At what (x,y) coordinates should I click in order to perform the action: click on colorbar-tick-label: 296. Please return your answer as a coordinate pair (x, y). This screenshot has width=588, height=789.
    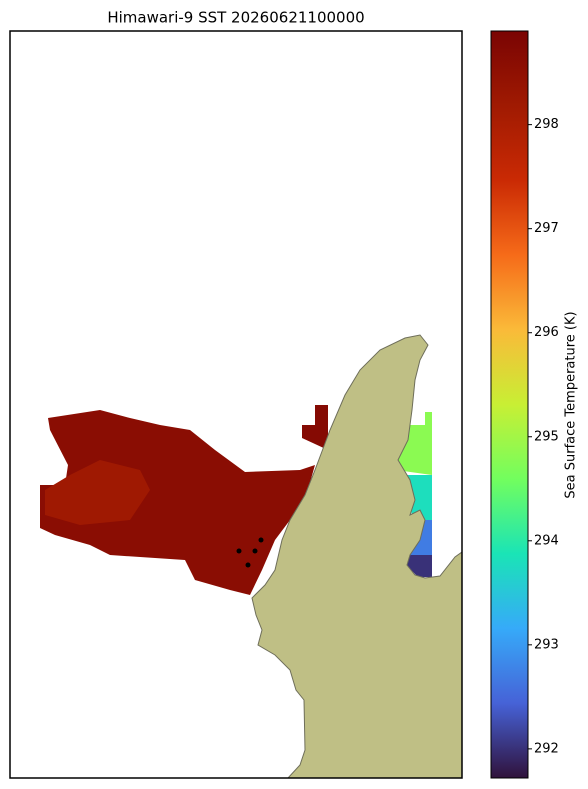
    Looking at the image, I should click on (546, 332).